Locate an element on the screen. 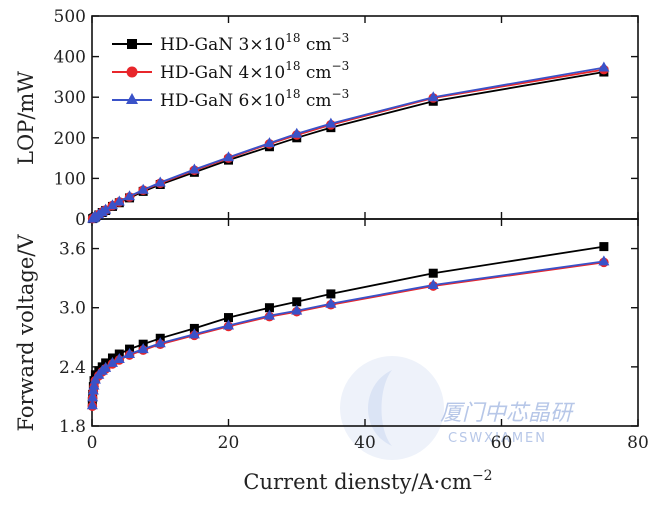 The height and width of the screenshot is (510, 659). y-tick-label: 500 is located at coordinates (70, 17).